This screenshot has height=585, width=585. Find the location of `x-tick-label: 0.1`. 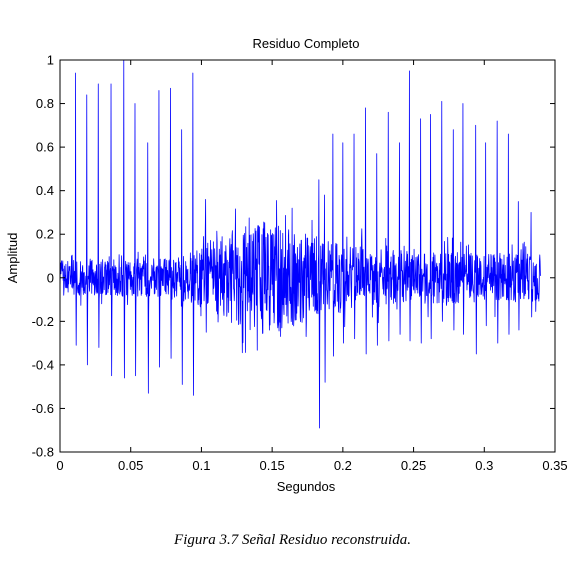

x-tick-label: 0.1 is located at coordinates (201, 465).